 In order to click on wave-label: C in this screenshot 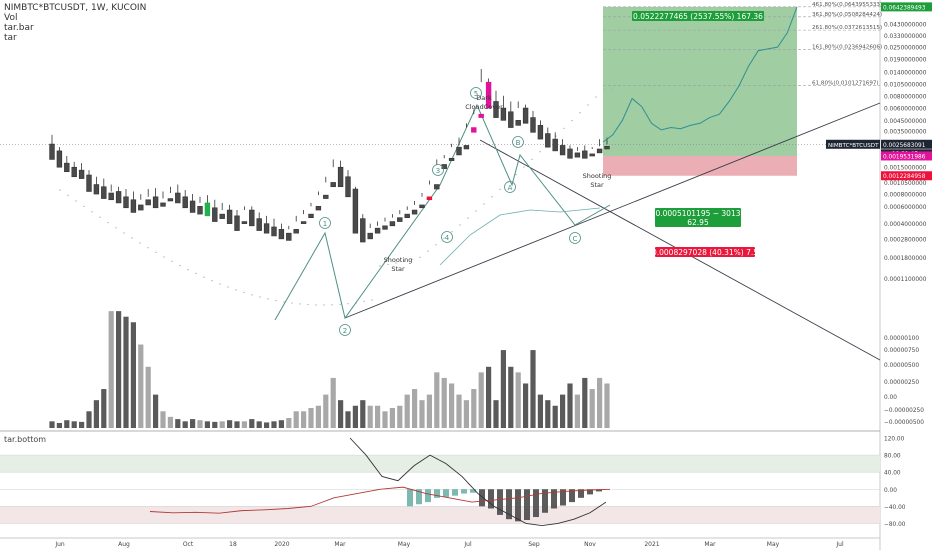, I will do `click(575, 239)`.